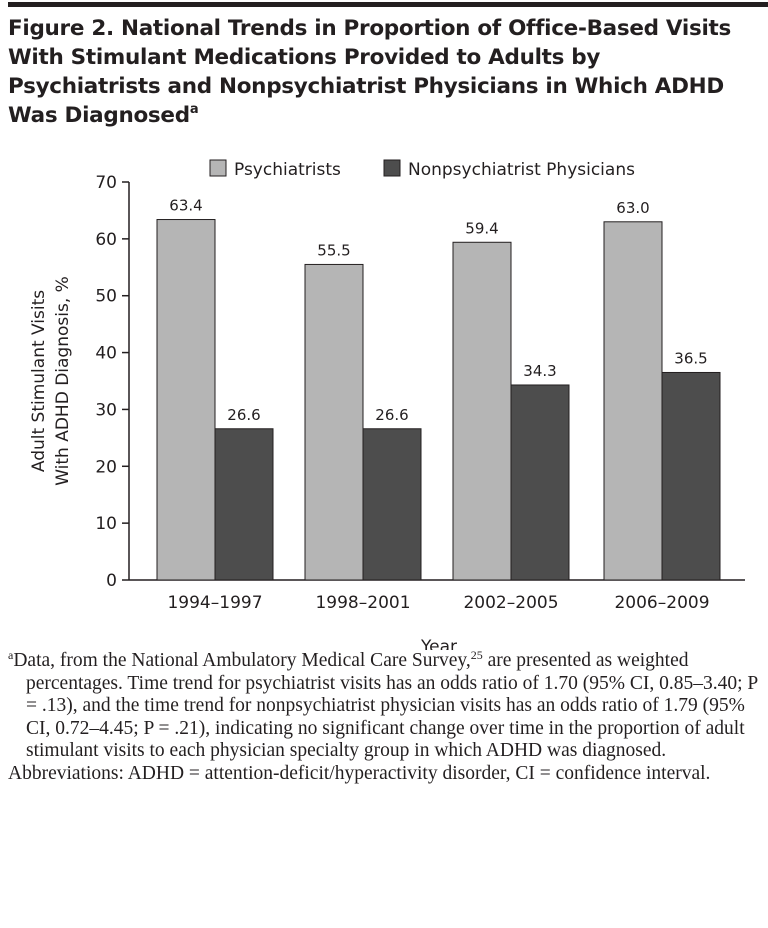  I want to click on data-label: 59.4, so click(481, 228).